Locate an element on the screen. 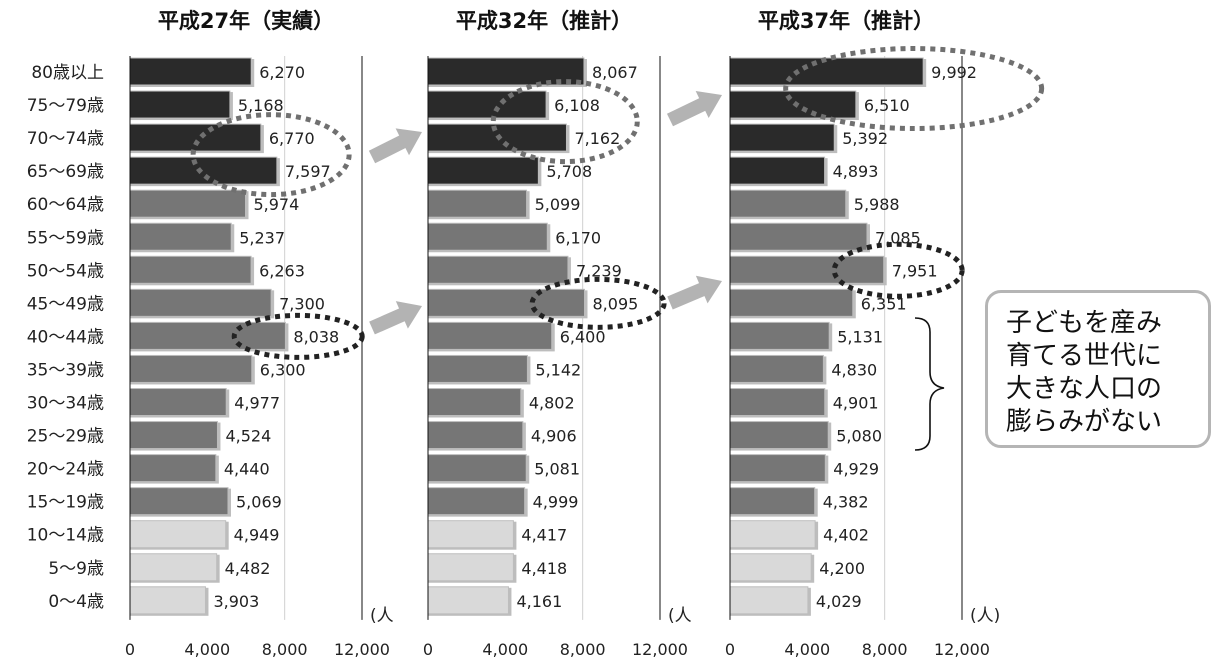  value-label: 4,929 is located at coordinates (856, 469).